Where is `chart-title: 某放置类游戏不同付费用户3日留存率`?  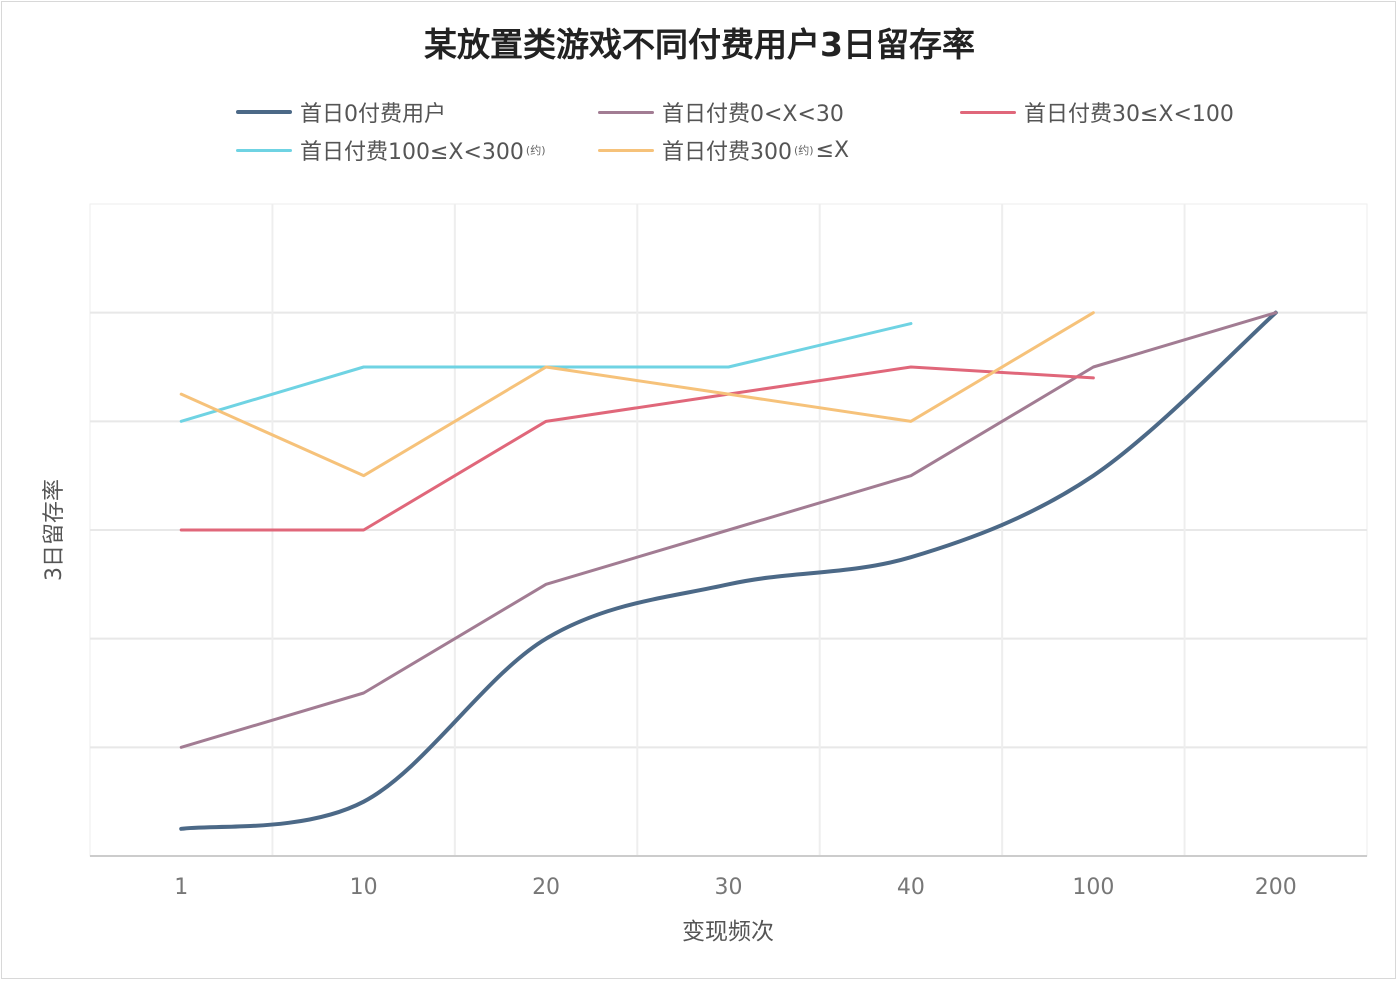
chart-title: 某放置类游戏不同付费用户3日留存率 is located at coordinates (699, 44).